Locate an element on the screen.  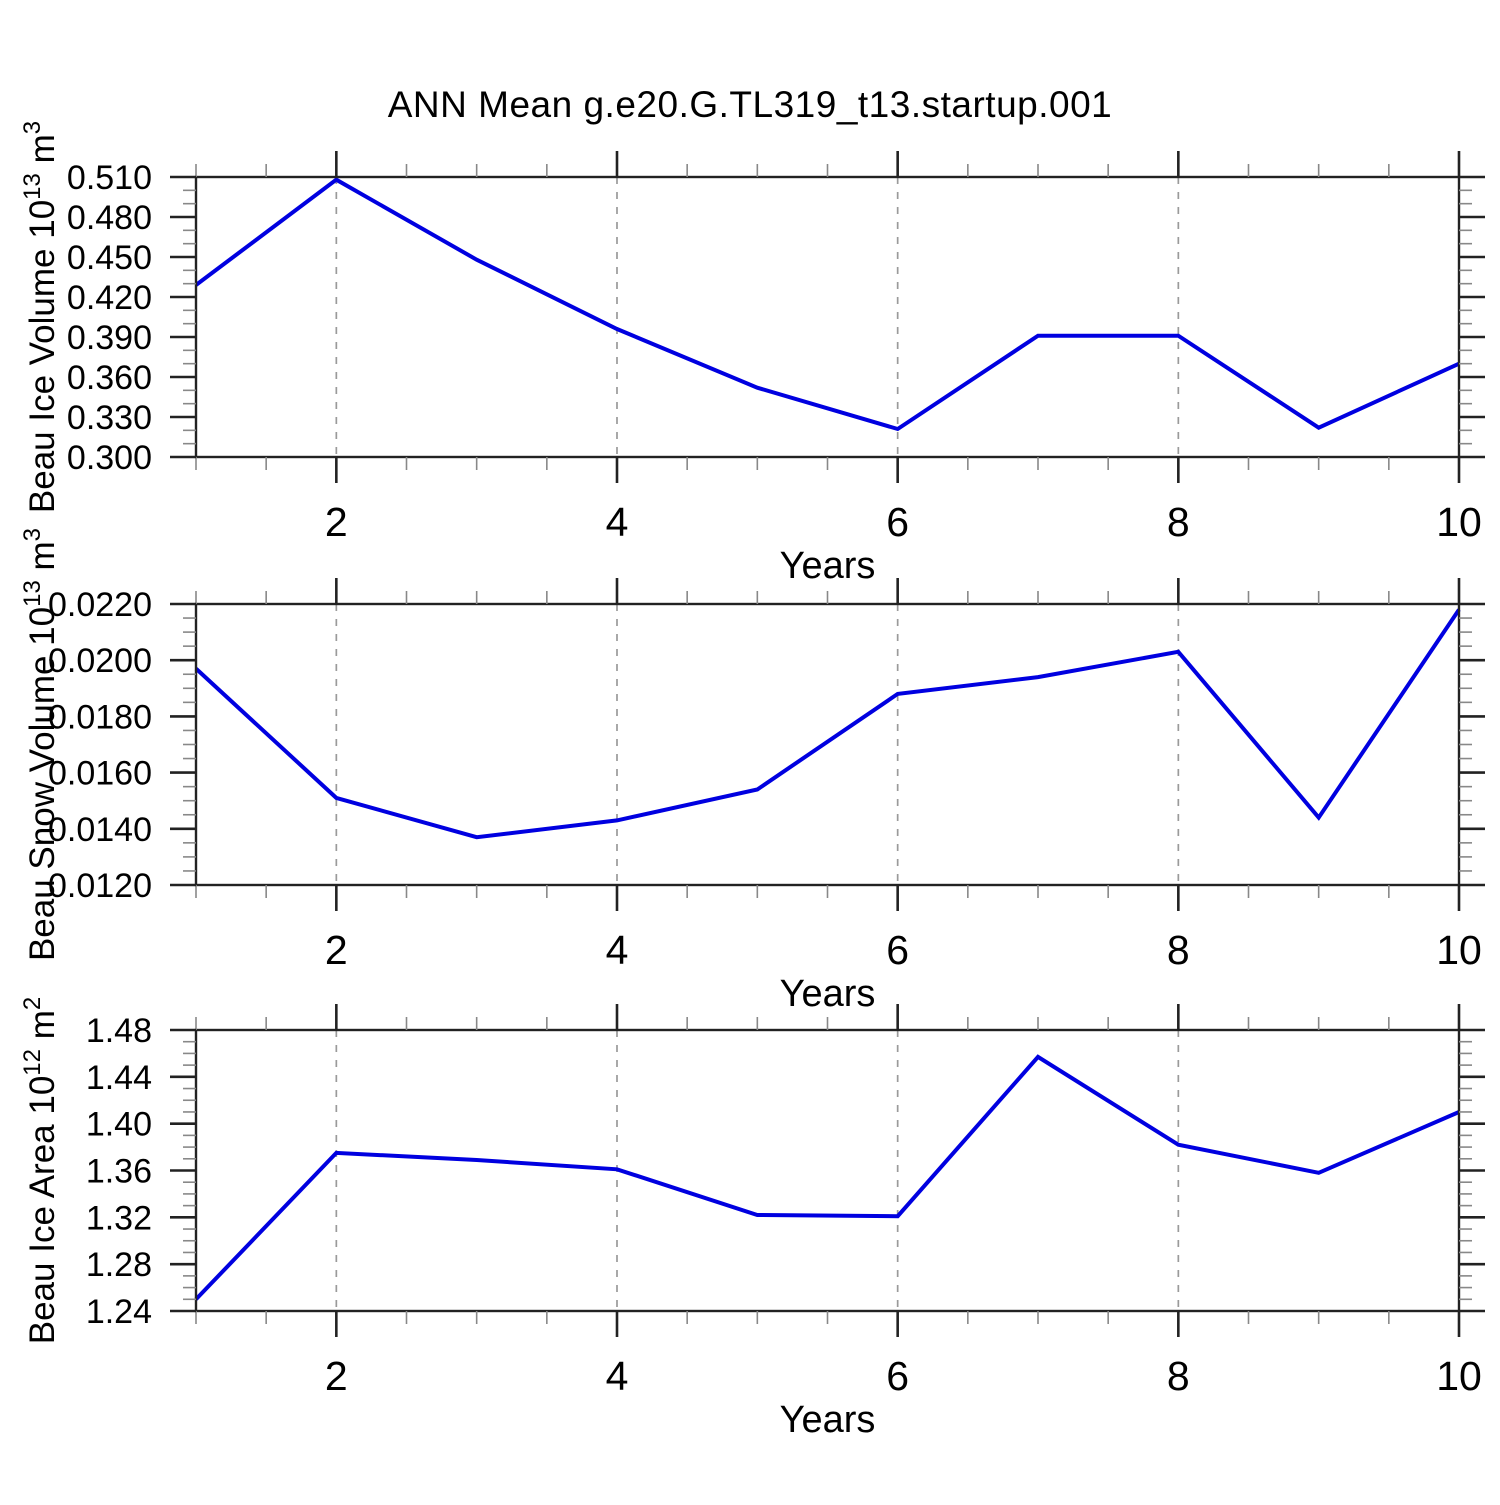
beau-ice-volume-line is located at coordinates (827, 304).